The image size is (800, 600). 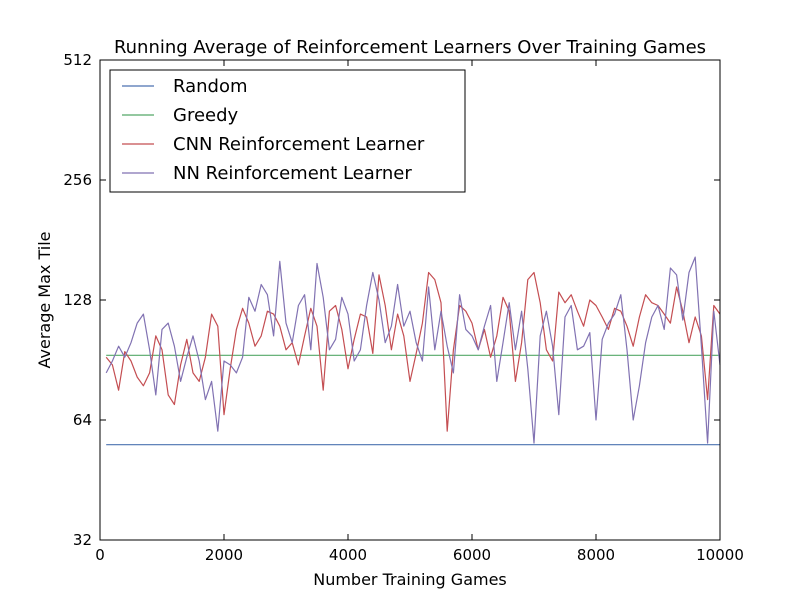 What do you see at coordinates (348, 555) in the screenshot?
I see `x-tick-label: 4000` at bounding box center [348, 555].